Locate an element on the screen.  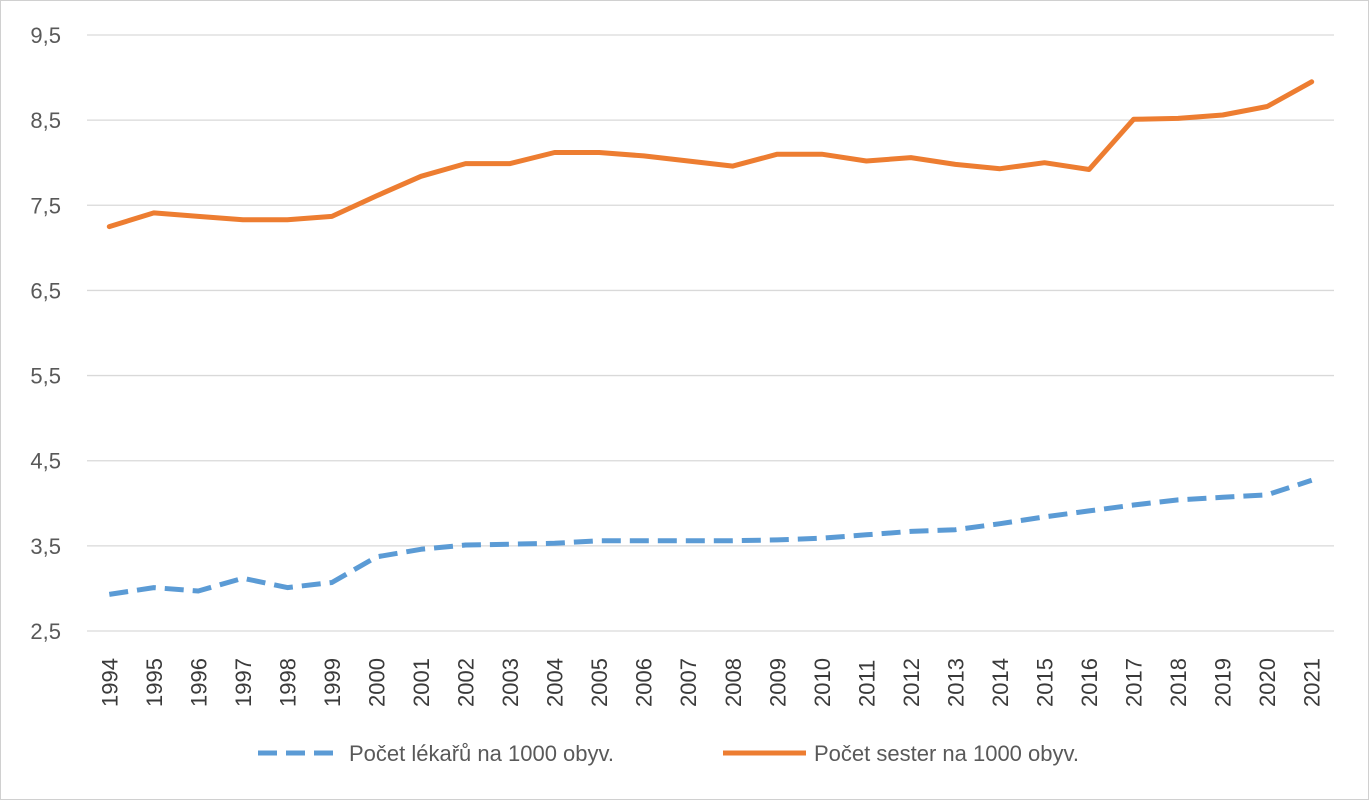
y-tick-label: 2,5 is located at coordinates (45, 631).